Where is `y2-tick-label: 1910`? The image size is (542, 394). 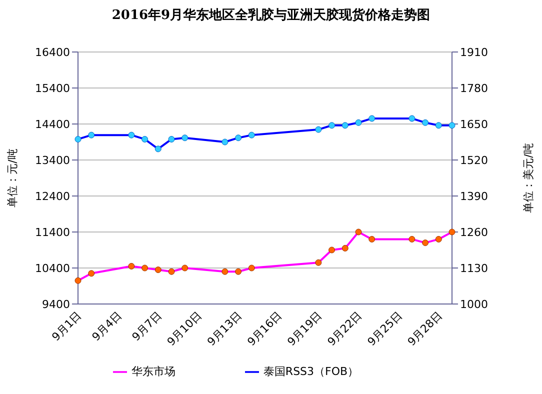 y2-tick-label: 1910 is located at coordinates (474, 52).